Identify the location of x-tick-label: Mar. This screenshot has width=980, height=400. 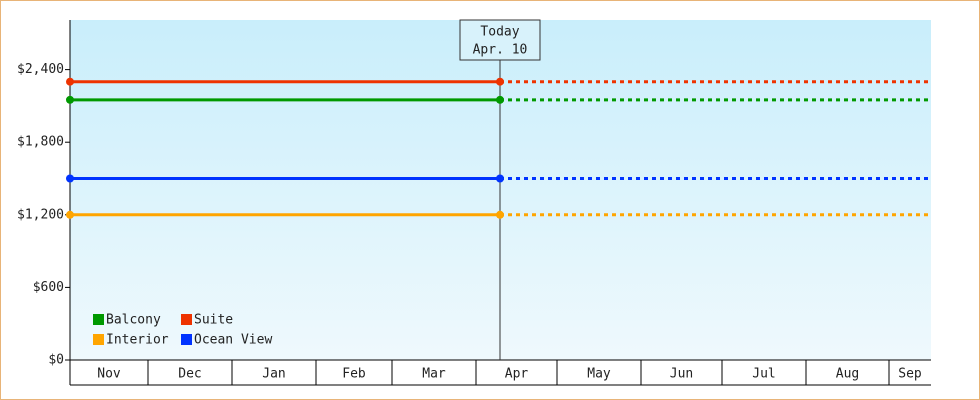
(434, 374).